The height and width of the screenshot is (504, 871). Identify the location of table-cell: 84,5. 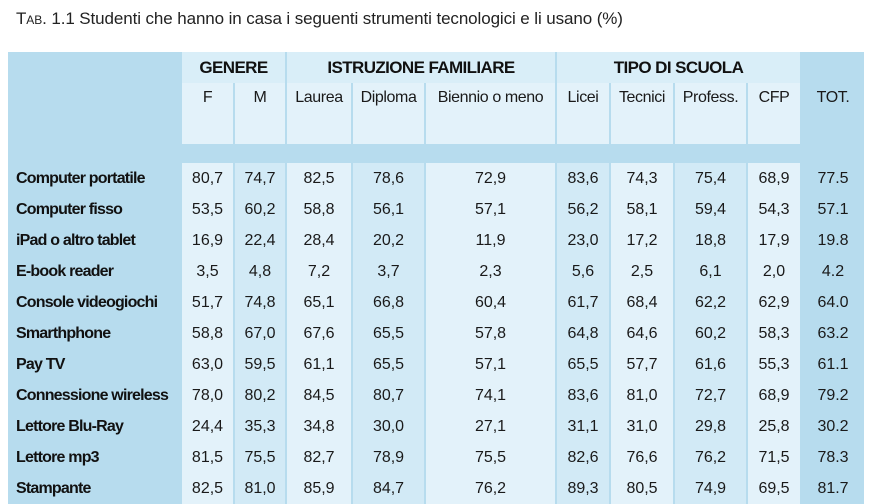
(318, 395).